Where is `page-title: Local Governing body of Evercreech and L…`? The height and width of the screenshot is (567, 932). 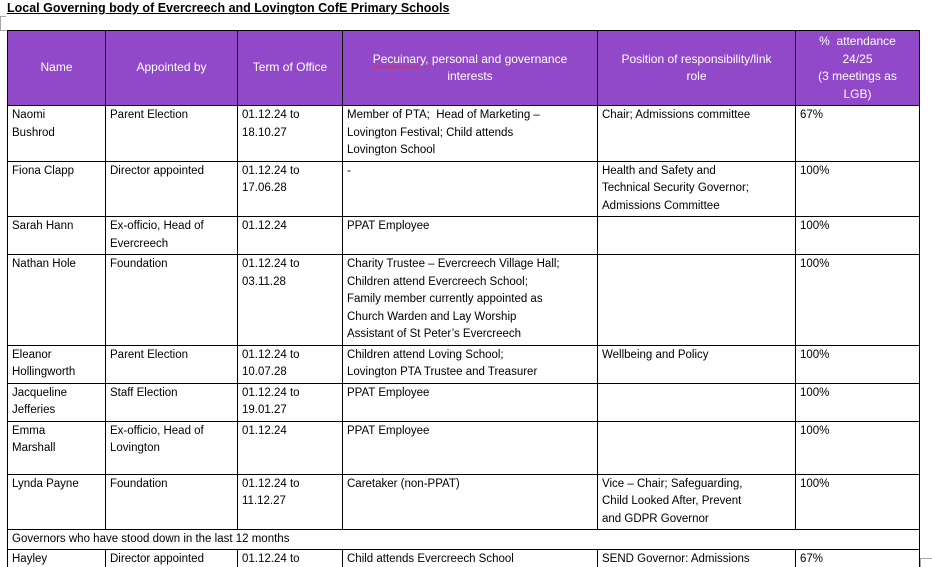
page-title: Local Governing body of Evercreech and L… is located at coordinates (228, 8).